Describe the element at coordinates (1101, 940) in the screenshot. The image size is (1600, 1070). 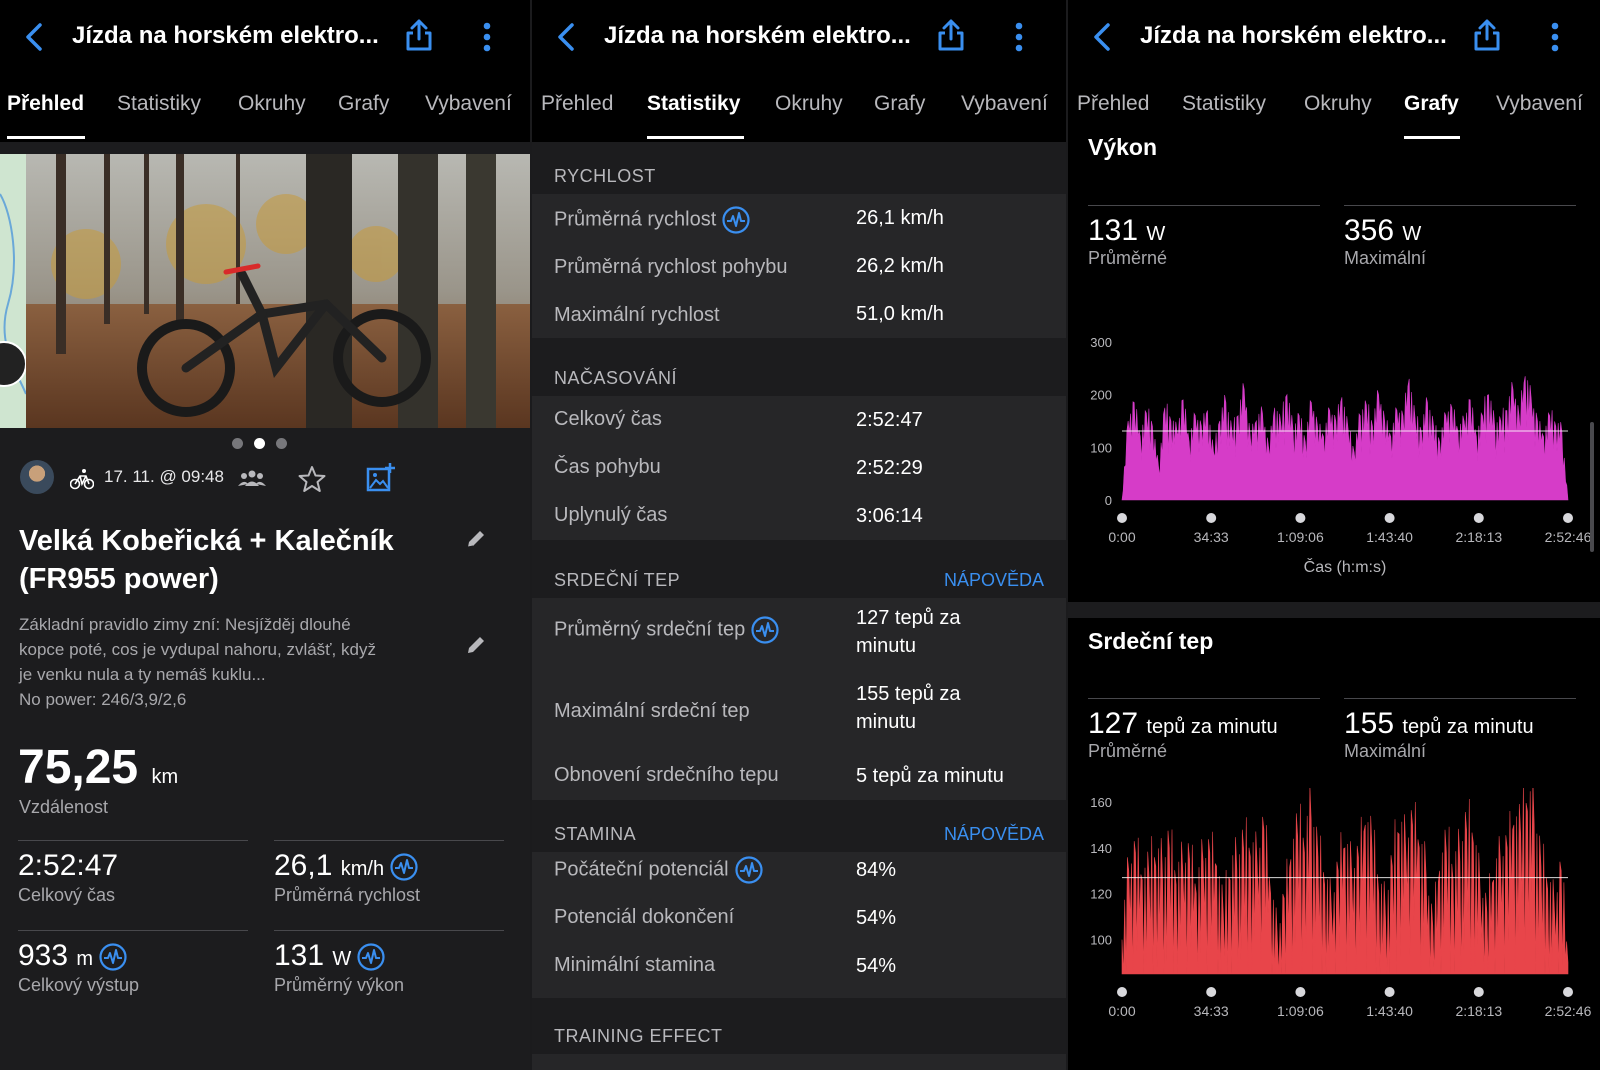
I see `y-tick-label: 100` at that location.